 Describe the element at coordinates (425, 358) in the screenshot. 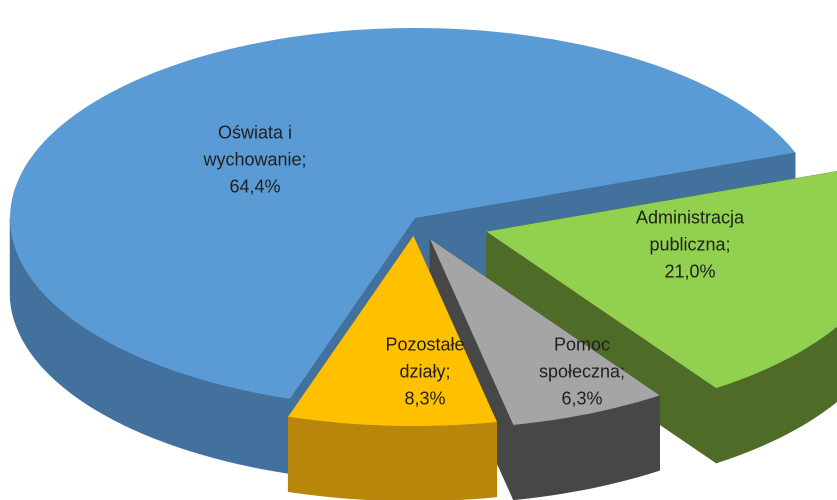

I see `label-category: Pozostałe działy` at that location.